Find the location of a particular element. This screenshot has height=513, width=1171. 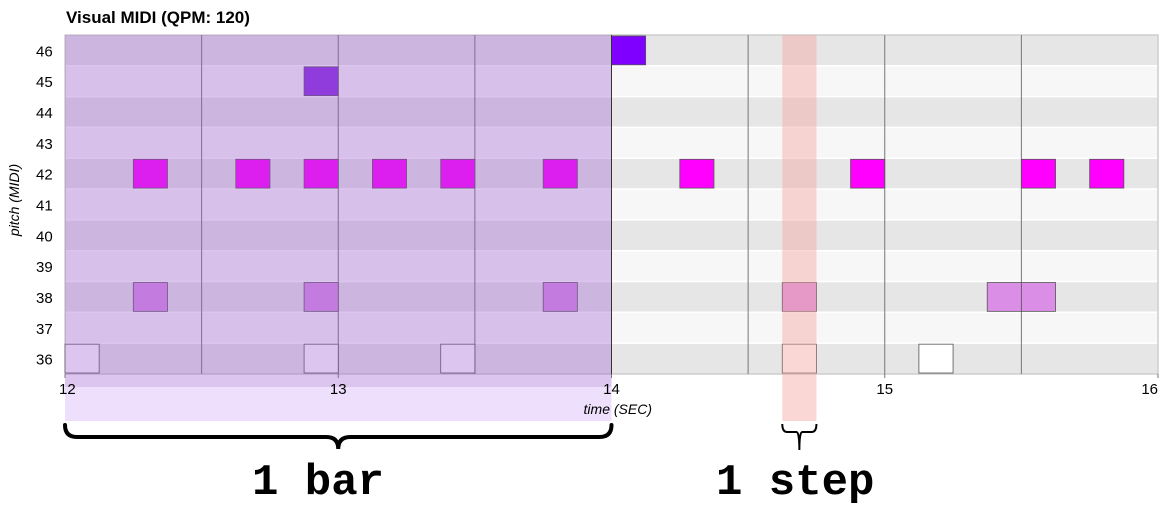

x-tick-label-15: 15 is located at coordinates (884, 389).